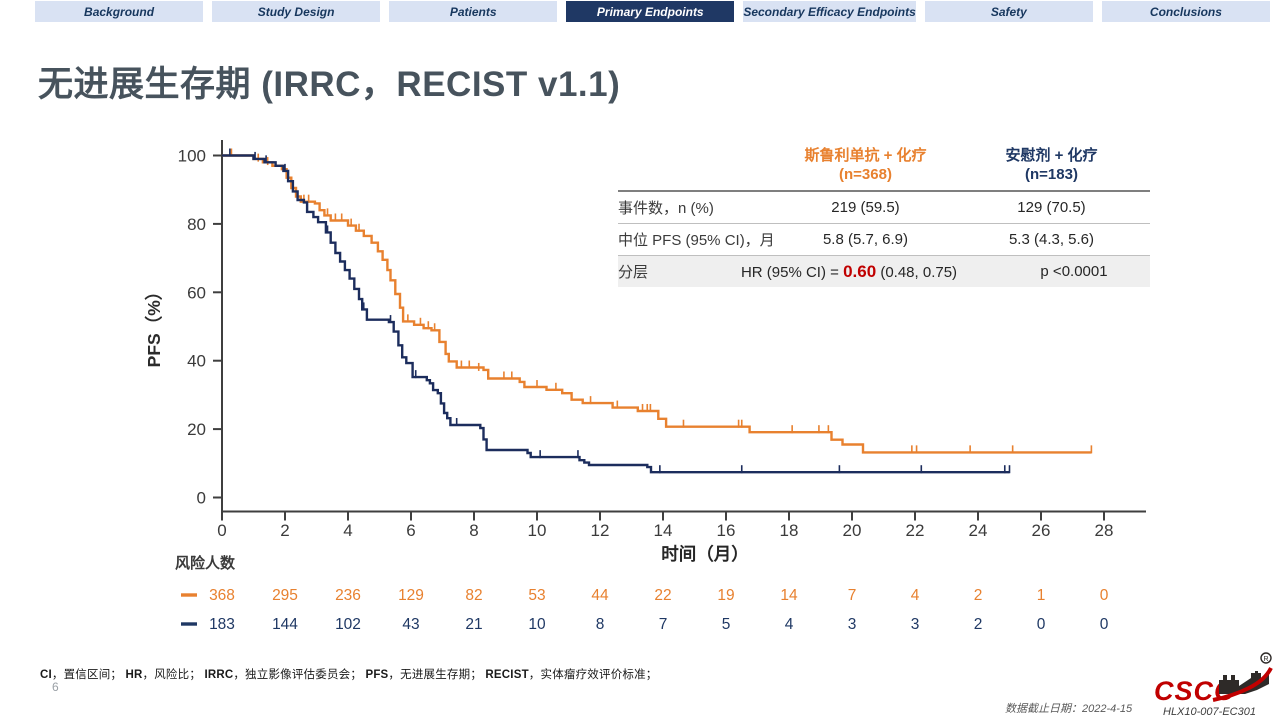 The width and height of the screenshot is (1280, 720). I want to click on arm1-n: (n=368), so click(865, 174).